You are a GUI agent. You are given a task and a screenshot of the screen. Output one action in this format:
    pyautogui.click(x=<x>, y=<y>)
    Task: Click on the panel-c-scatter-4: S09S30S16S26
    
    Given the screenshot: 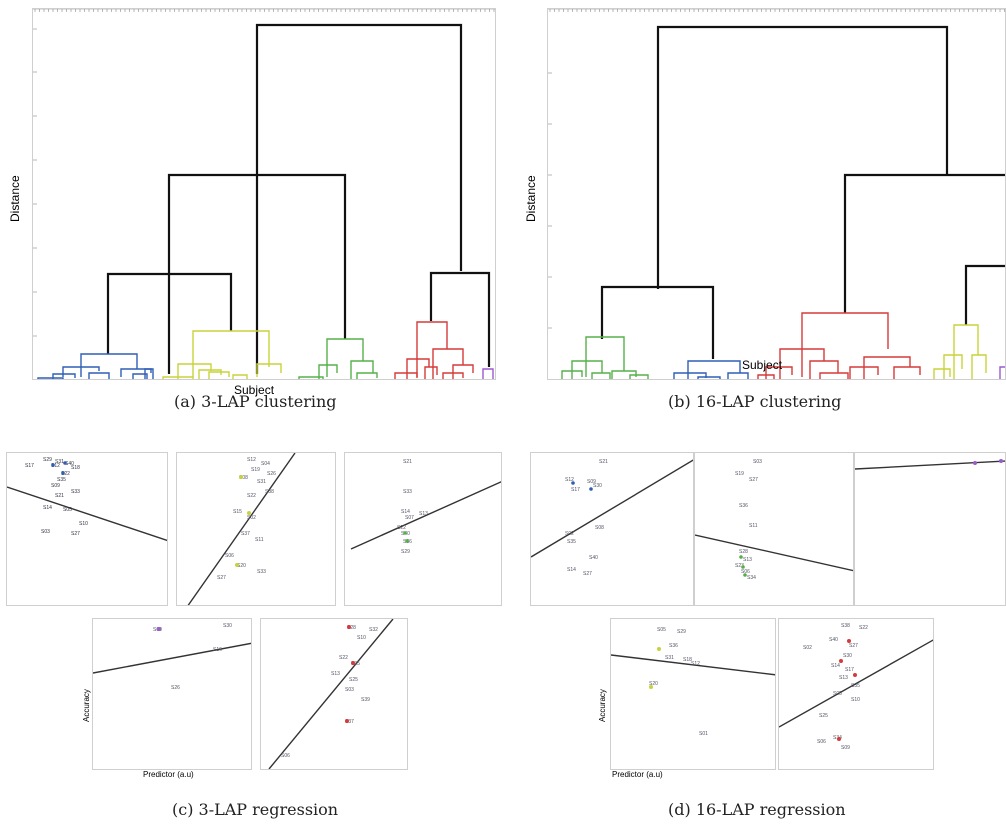 What is the action you would take?
    pyautogui.click(x=172, y=657)
    